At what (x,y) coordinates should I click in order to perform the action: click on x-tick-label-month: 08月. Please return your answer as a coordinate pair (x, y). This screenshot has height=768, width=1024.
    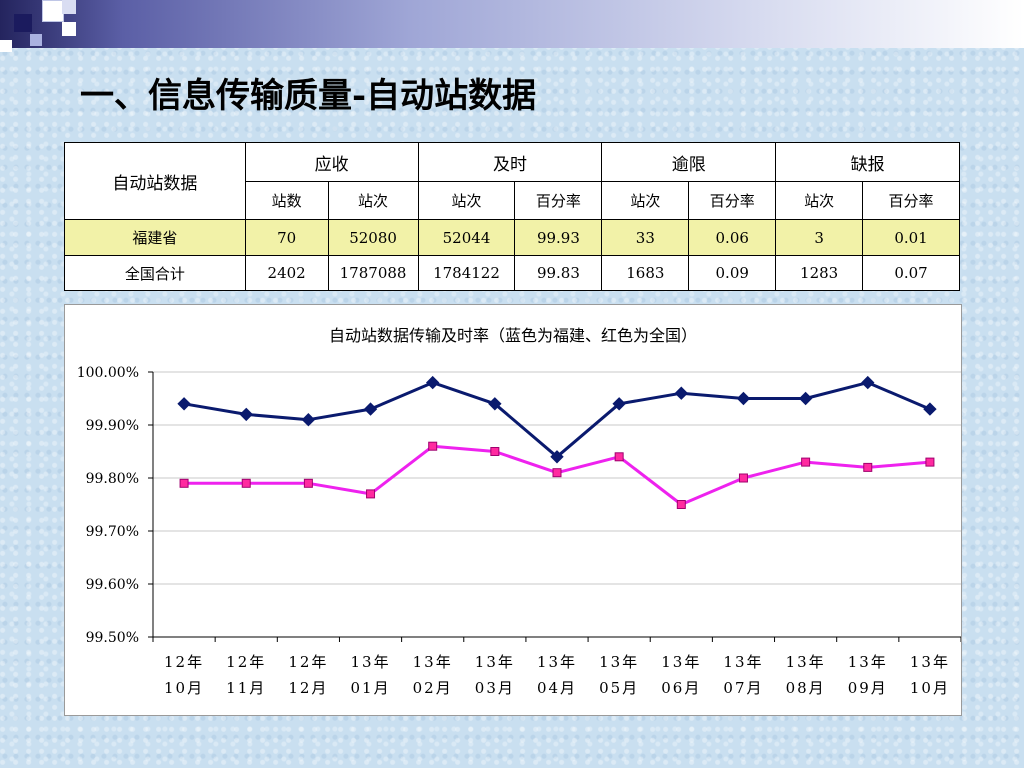
    Looking at the image, I should click on (806, 688).